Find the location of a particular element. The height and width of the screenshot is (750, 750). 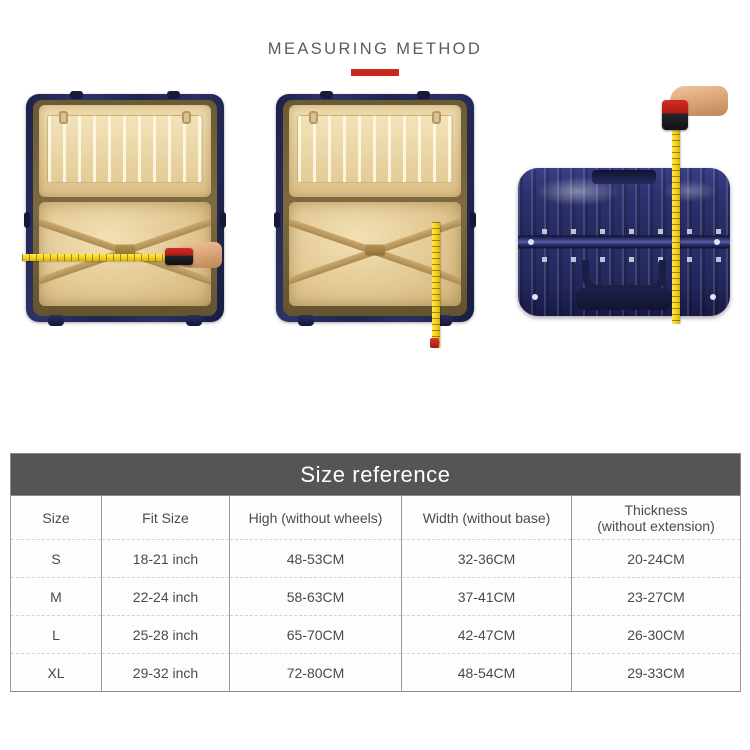

column-header-thickness: Thickness (without extension) is located at coordinates (656, 517).